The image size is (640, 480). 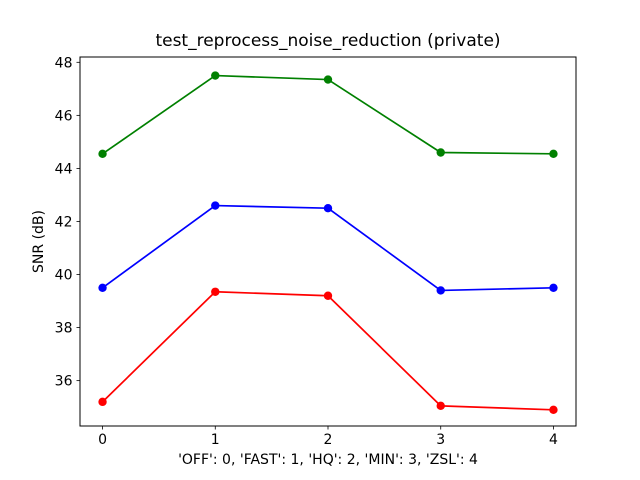 What do you see at coordinates (328, 440) in the screenshot?
I see `x-tick-label: 2` at bounding box center [328, 440].